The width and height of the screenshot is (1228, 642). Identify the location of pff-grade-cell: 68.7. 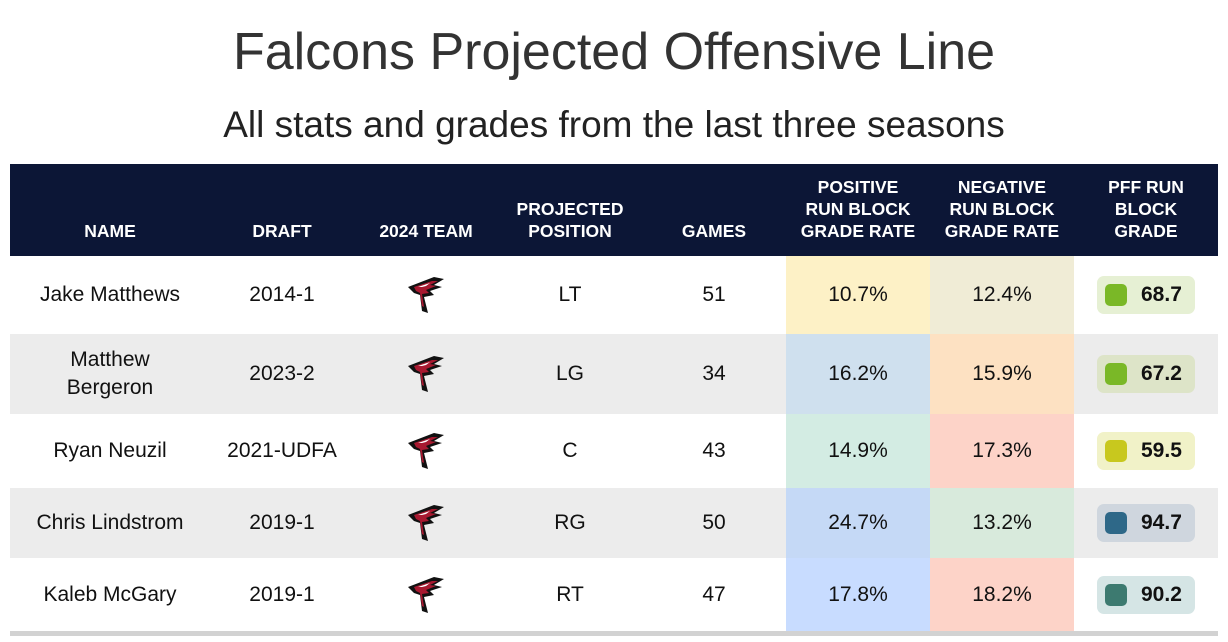
(1146, 295).